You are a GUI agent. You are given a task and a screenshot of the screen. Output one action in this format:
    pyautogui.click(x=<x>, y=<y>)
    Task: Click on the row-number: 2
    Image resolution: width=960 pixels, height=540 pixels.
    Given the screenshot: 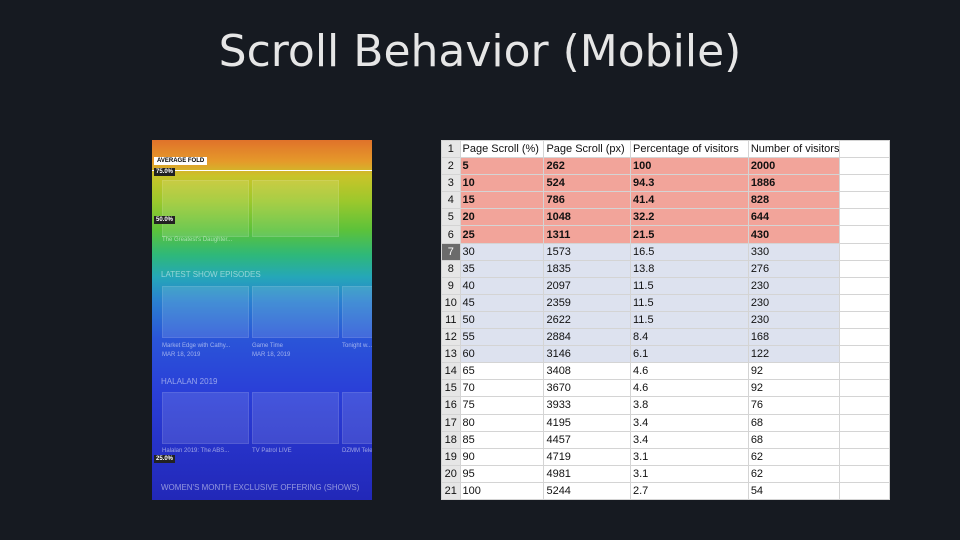 What is the action you would take?
    pyautogui.click(x=451, y=166)
    